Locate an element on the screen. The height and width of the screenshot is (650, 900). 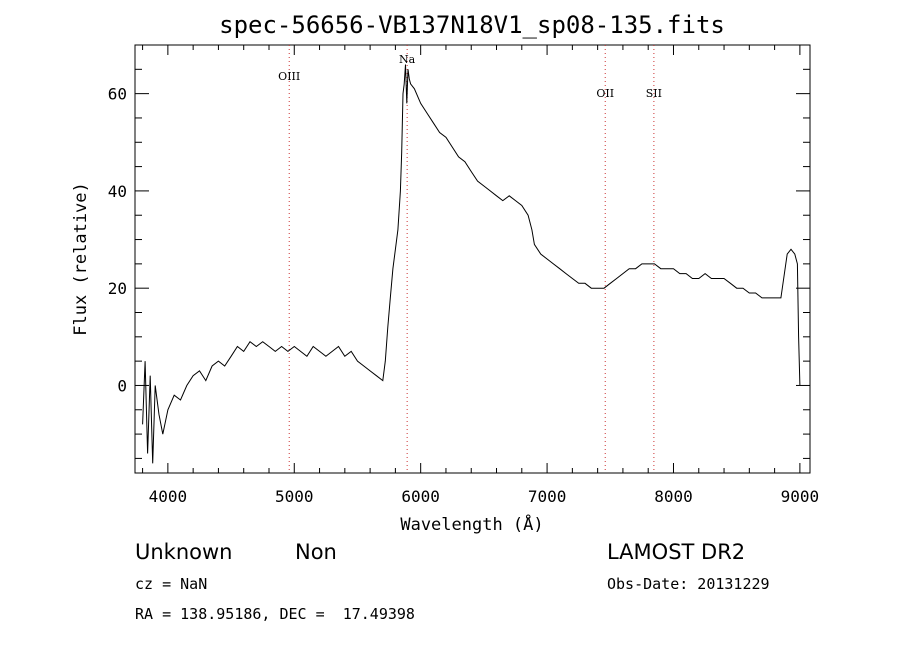
coords-text: RA = 138.95186, DEC = 17.49398 is located at coordinates (275, 614).